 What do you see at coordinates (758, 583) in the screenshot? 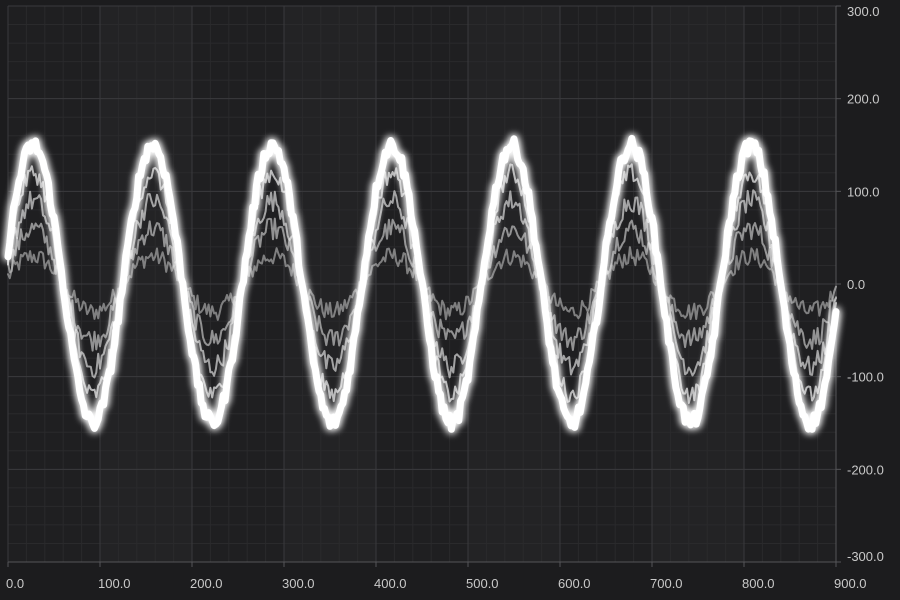
I see `x-tick-label: 800.0` at bounding box center [758, 583].